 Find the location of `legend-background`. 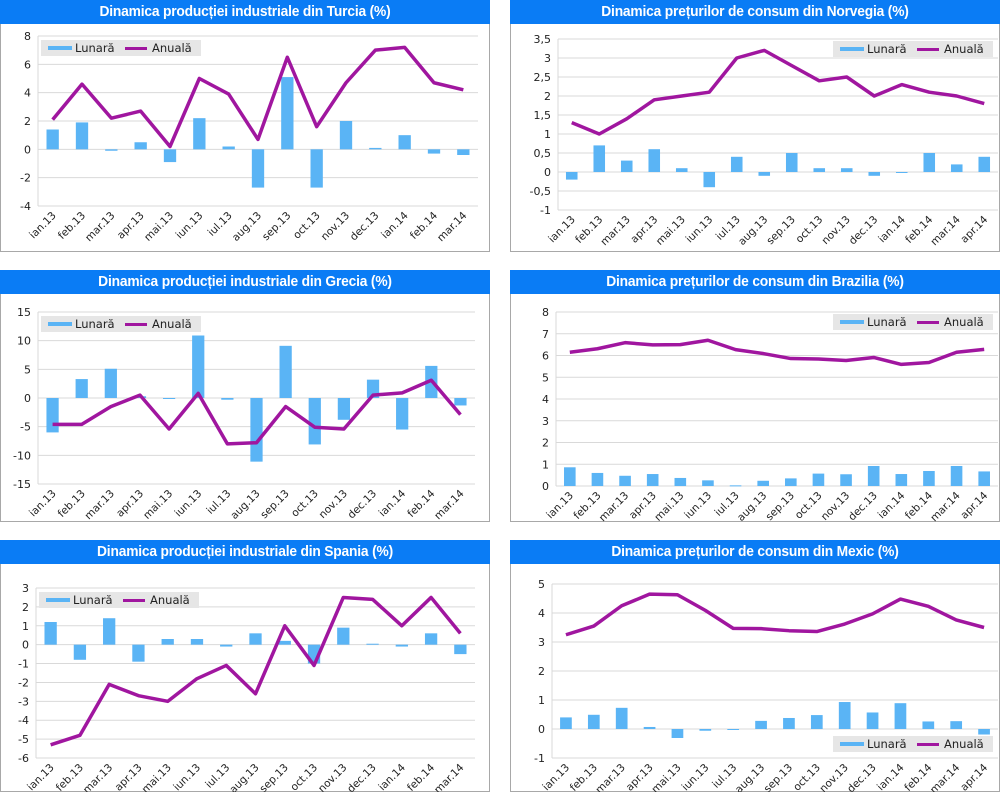

legend-background is located at coordinates (121, 324).